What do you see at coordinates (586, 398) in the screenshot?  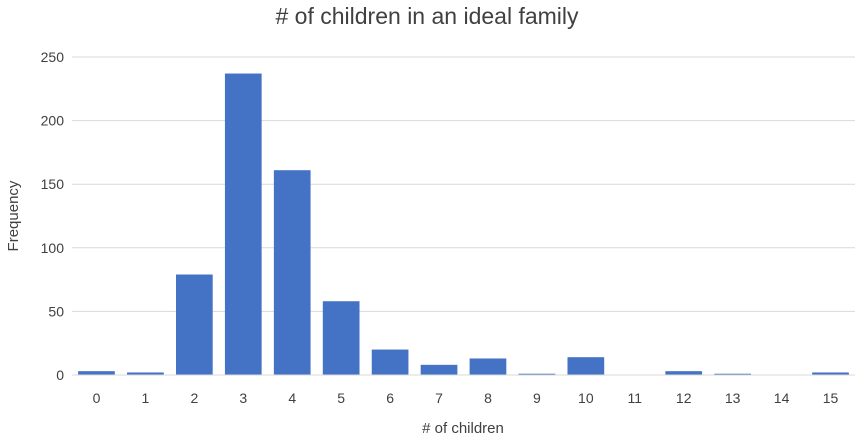 I see `x-tick-label: 10` at bounding box center [586, 398].